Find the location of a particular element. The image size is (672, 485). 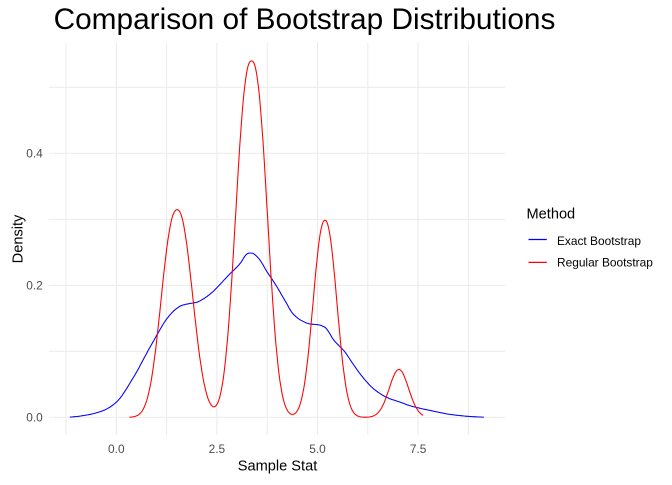

svg-text: 0.4 is located at coordinates (34, 154).